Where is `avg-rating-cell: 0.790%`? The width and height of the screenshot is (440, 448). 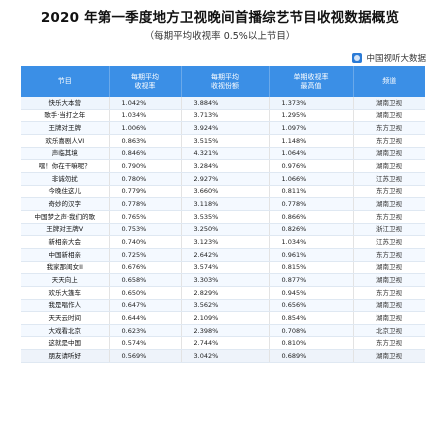
avg-rating-cell: 0.790% is located at coordinates (145, 166).